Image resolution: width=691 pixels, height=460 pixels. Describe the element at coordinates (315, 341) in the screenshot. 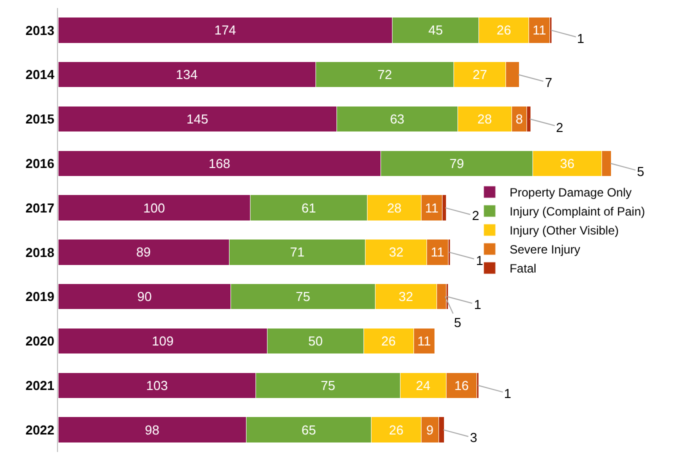

I see `data-label: 50` at that location.